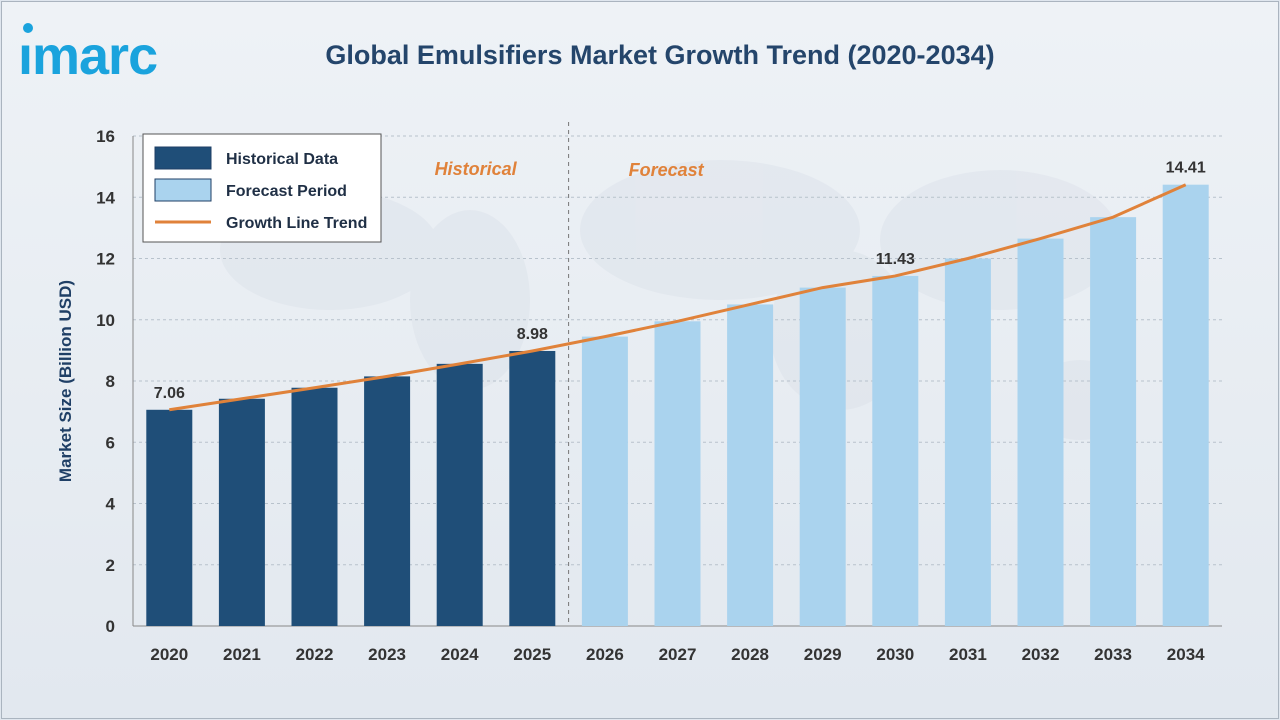  I want to click on y-tick-label: 8, so click(110, 381).